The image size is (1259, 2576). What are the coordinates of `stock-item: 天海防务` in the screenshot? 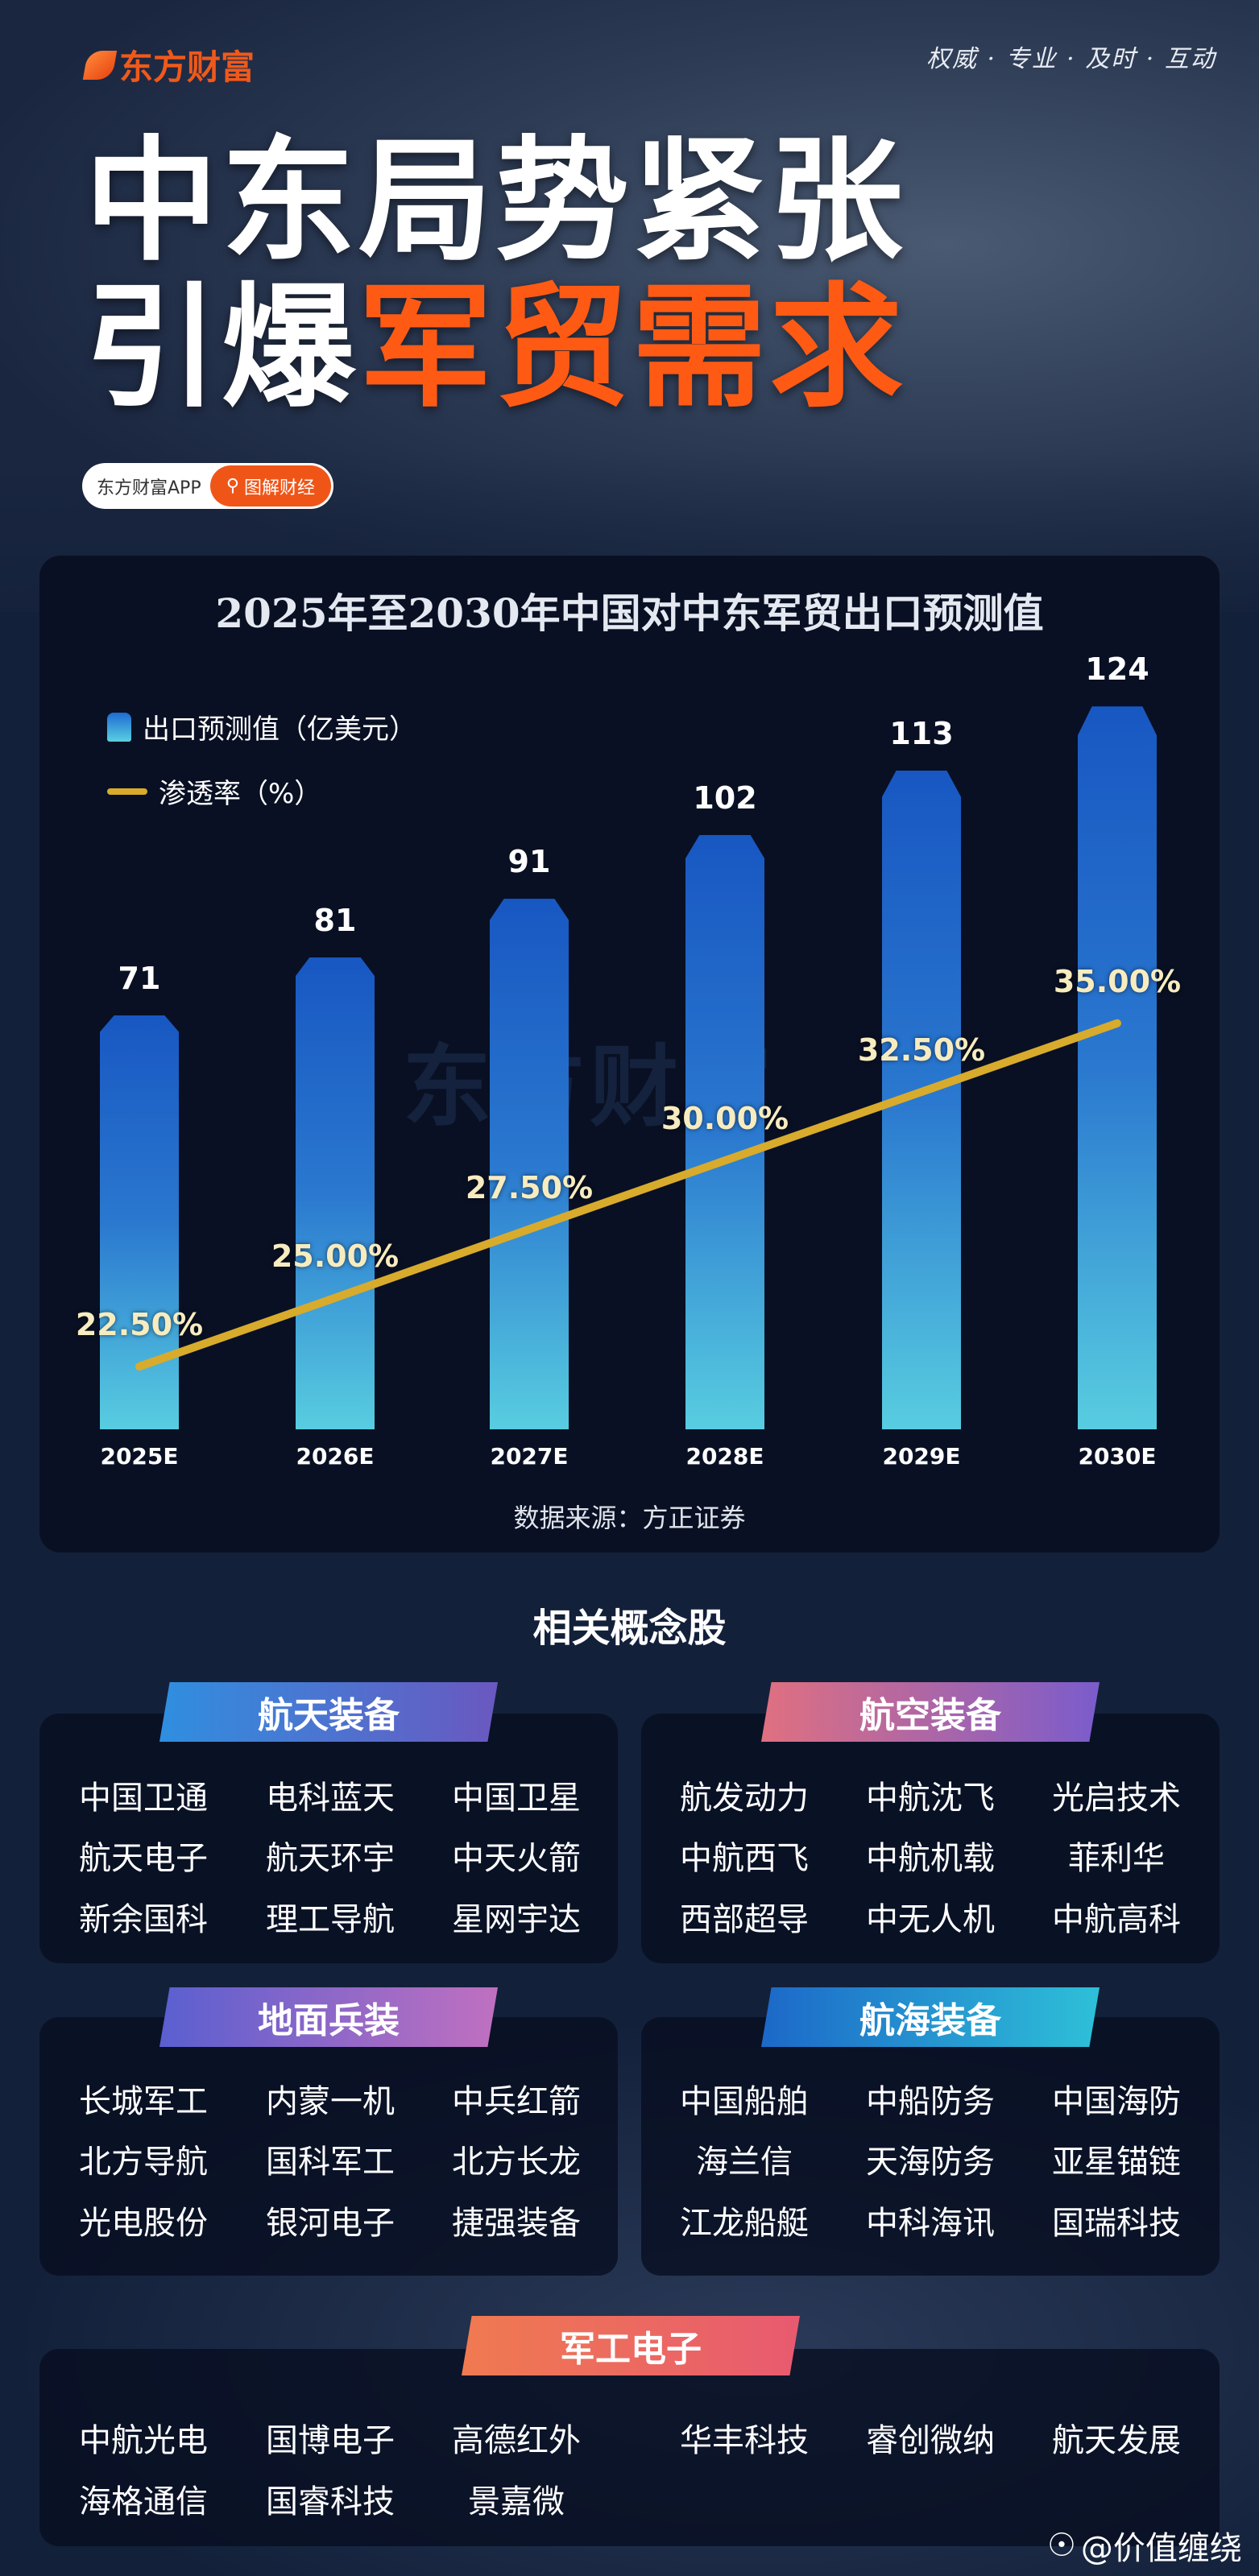 It's located at (930, 2162).